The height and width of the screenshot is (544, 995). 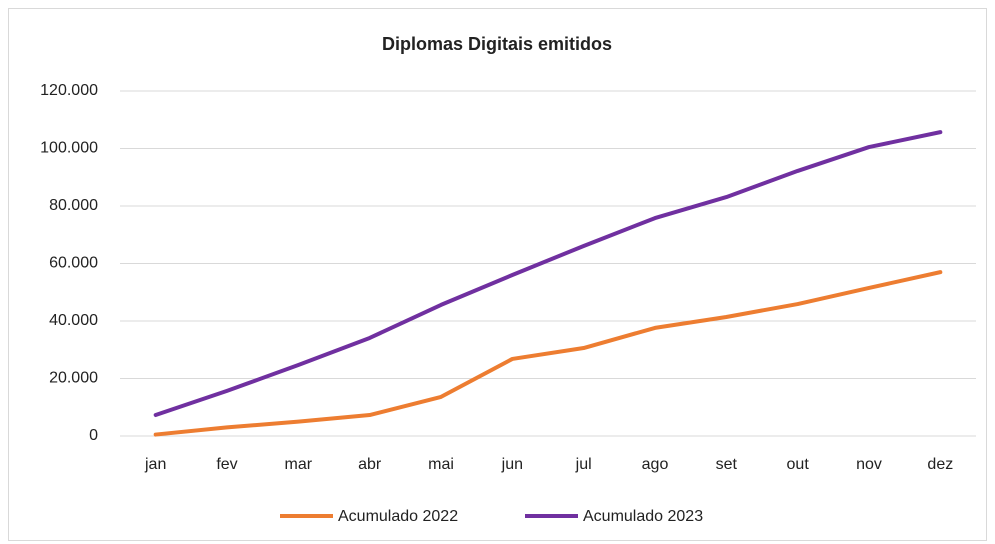 What do you see at coordinates (73, 263) in the screenshot?
I see `y-tick-label: 60.000` at bounding box center [73, 263].